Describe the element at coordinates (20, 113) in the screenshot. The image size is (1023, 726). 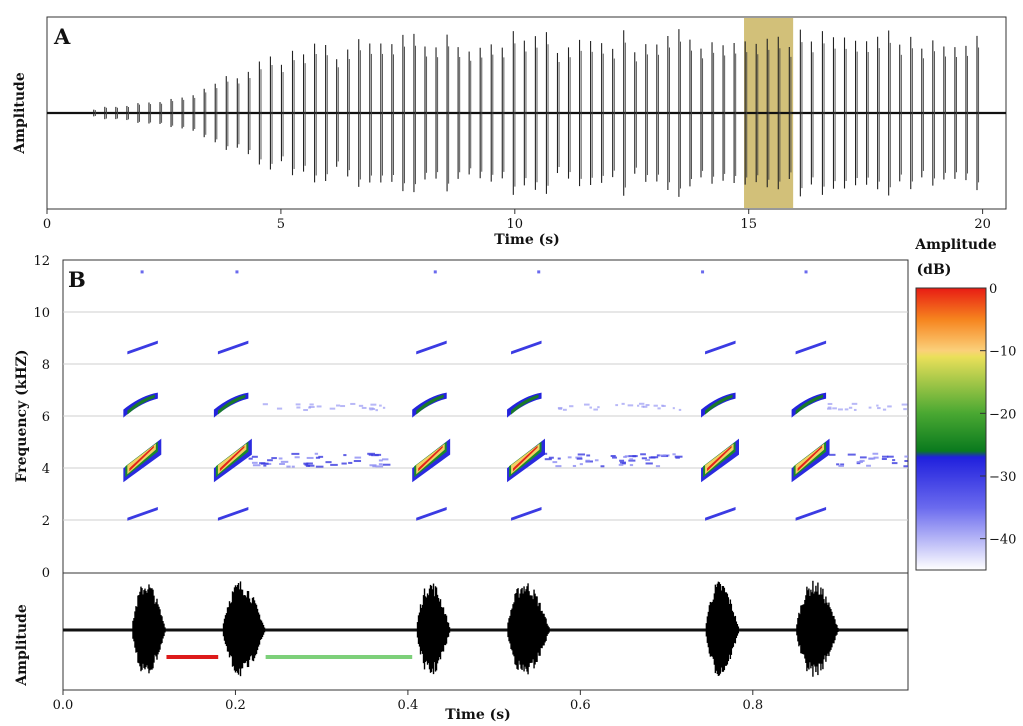
I see `panel-a-y-axis-label: Amplitude` at that location.